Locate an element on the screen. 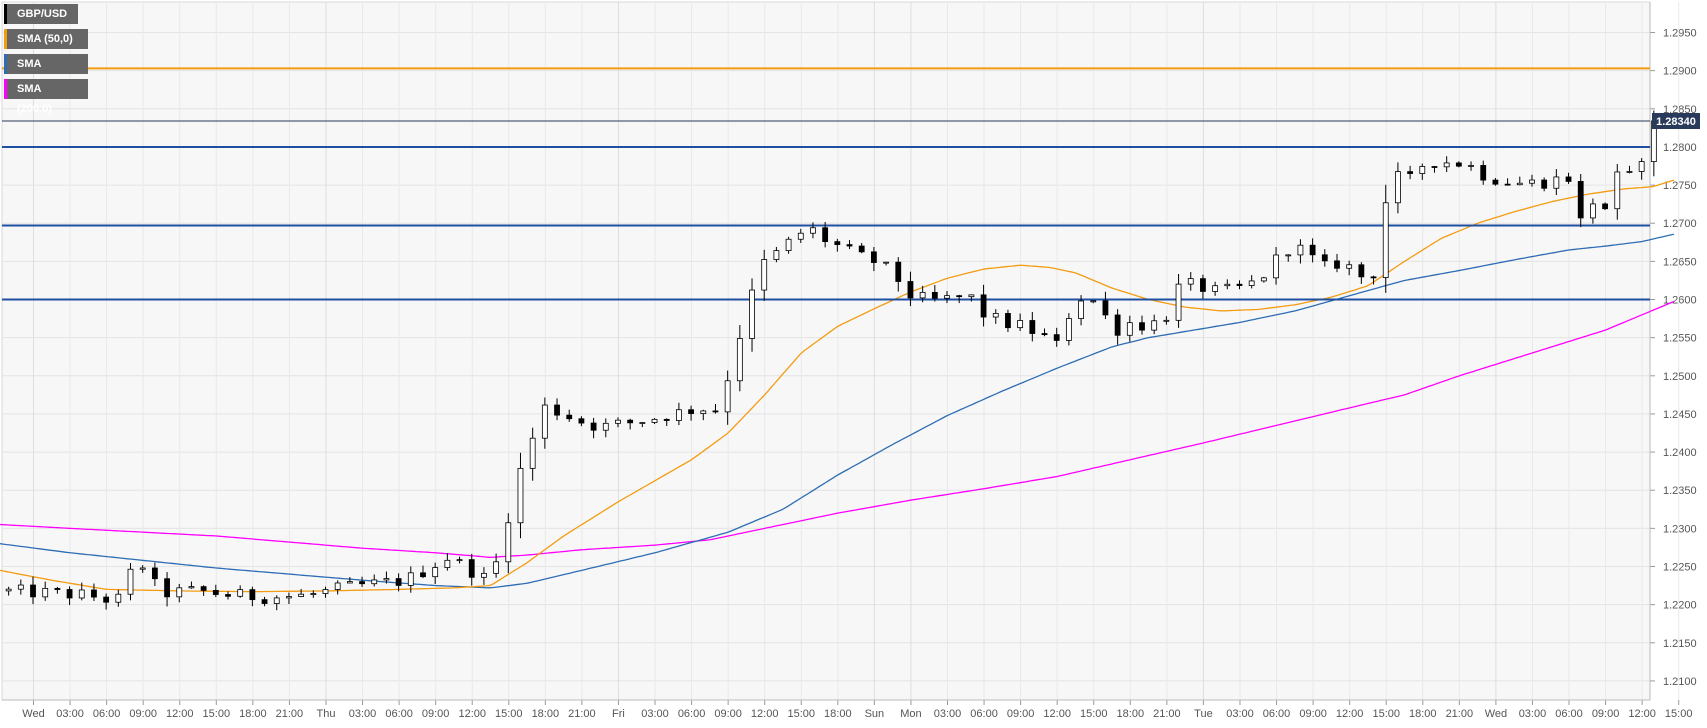  y-tick-label: 1.2100 is located at coordinates (1680, 682).